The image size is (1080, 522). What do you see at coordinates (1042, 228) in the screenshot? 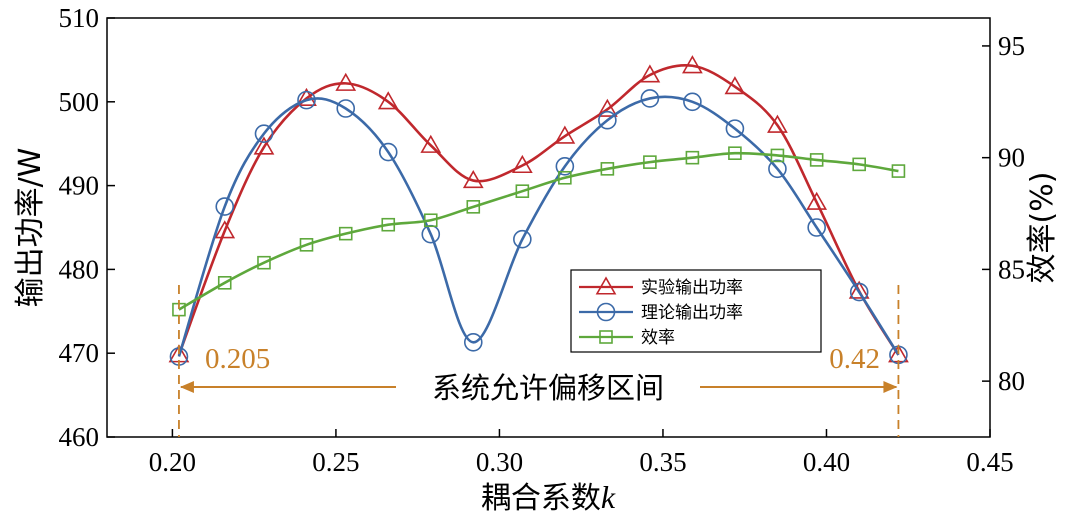
I see `y2-axis-title: 效率(%)` at bounding box center [1042, 228].